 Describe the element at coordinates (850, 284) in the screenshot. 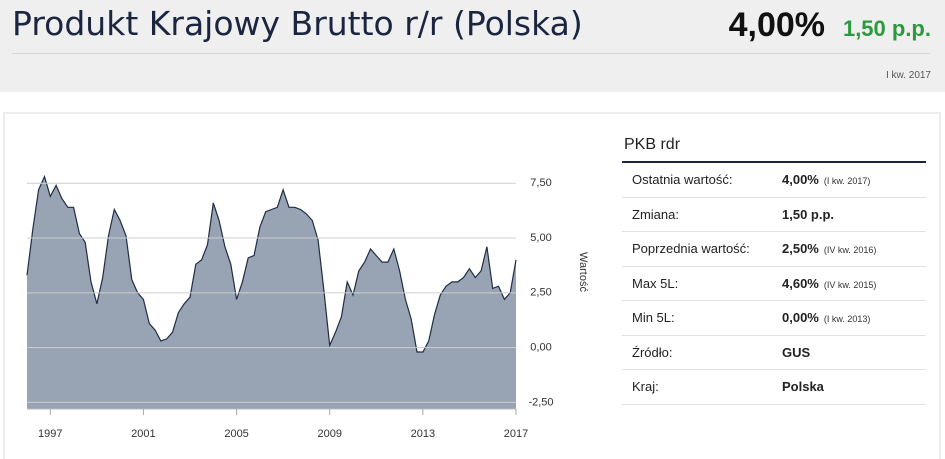

I see `row-note: (IV kw. 2015)` at that location.